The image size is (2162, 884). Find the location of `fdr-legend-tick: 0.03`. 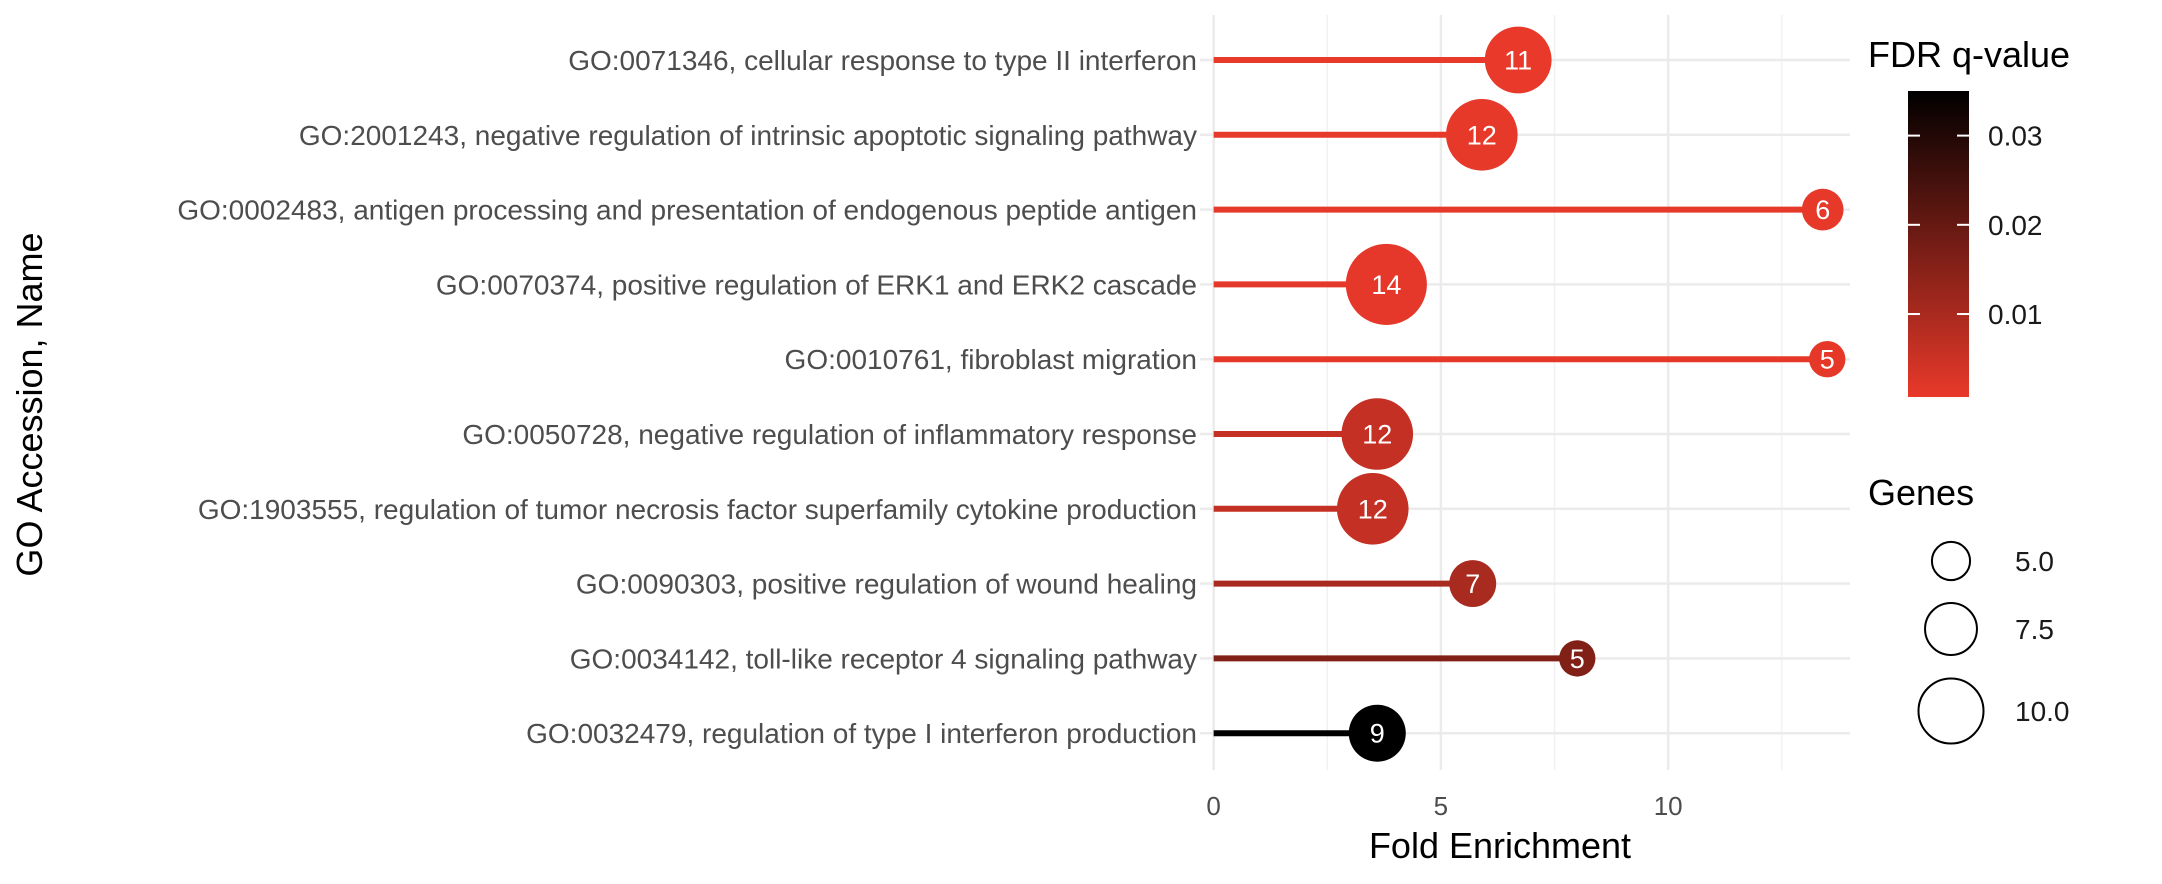

fdr-legend-tick: 0.03 is located at coordinates (2015, 136).